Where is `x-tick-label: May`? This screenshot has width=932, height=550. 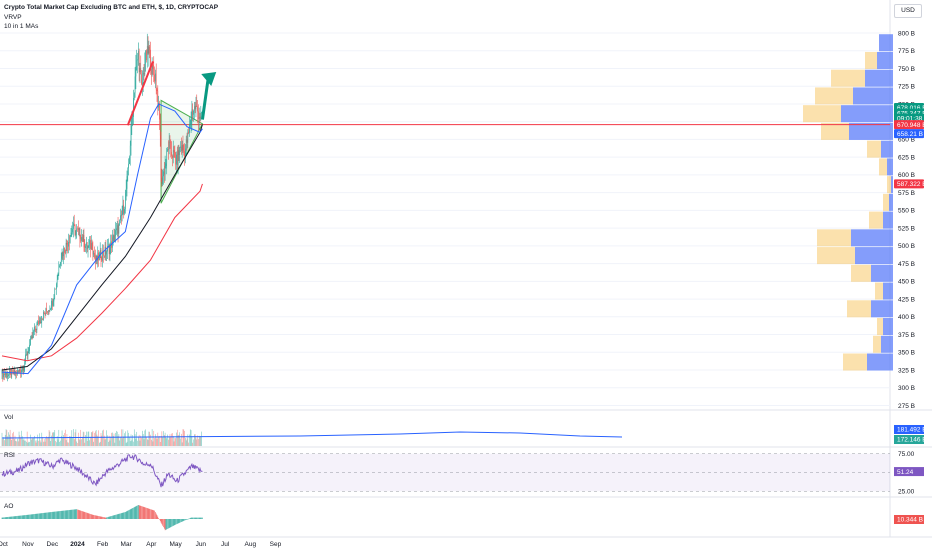 x-tick-label: May is located at coordinates (176, 544).